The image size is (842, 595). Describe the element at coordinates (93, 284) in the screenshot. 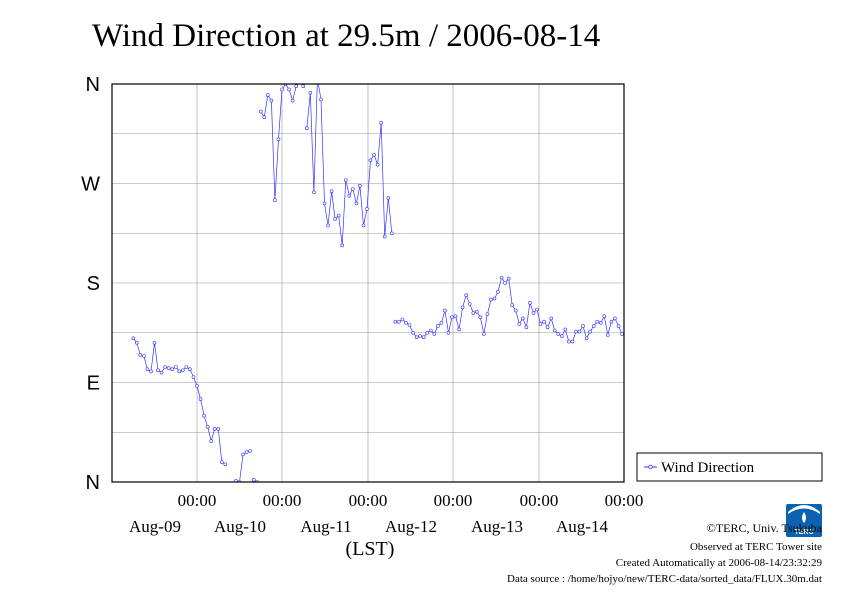

I see `y-tick-label: S` at that location.